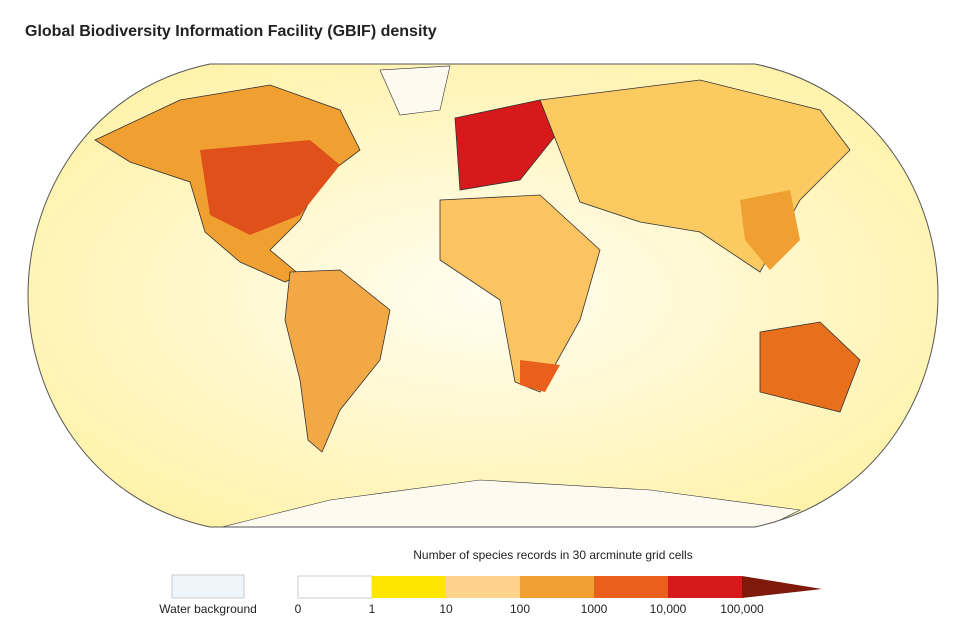 Image resolution: width=960 pixels, height=644 pixels. What do you see at coordinates (415, 90) in the screenshot?
I see `greenland` at bounding box center [415, 90].